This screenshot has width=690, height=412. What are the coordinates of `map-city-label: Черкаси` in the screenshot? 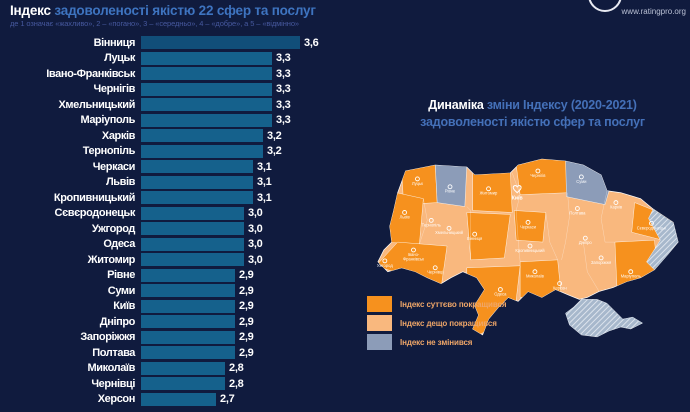 It's located at (528, 226).